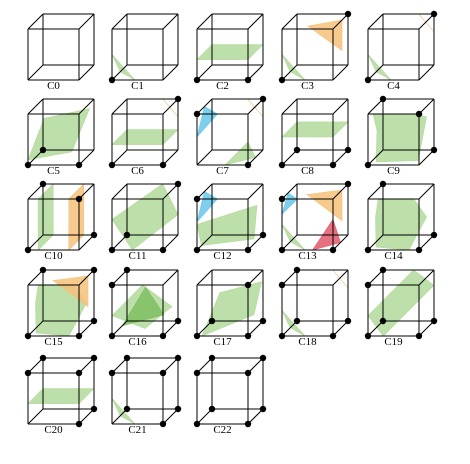 Image resolution: width=470 pixels, height=464 pixels. Describe the element at coordinates (230, 395) in the screenshot. I see `case-c22: C22` at that location.